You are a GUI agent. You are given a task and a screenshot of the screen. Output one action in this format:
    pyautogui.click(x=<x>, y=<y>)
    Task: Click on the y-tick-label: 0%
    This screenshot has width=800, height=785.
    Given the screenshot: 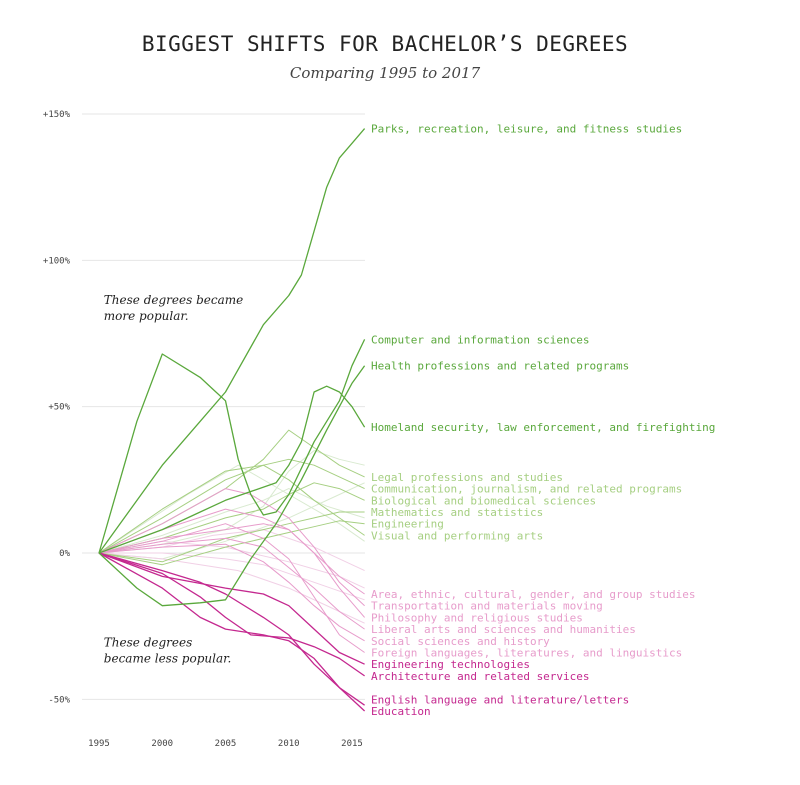 What is the action you would take?
    pyautogui.click(x=64, y=554)
    